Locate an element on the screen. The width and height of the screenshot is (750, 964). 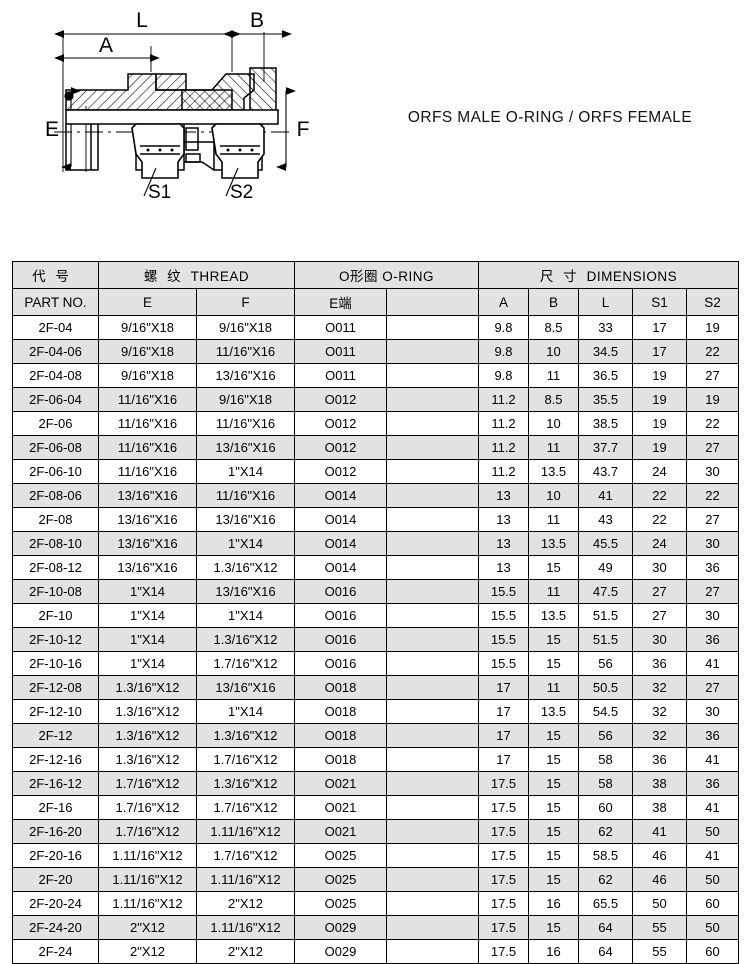
table-cell: 11 is located at coordinates (553, 591).